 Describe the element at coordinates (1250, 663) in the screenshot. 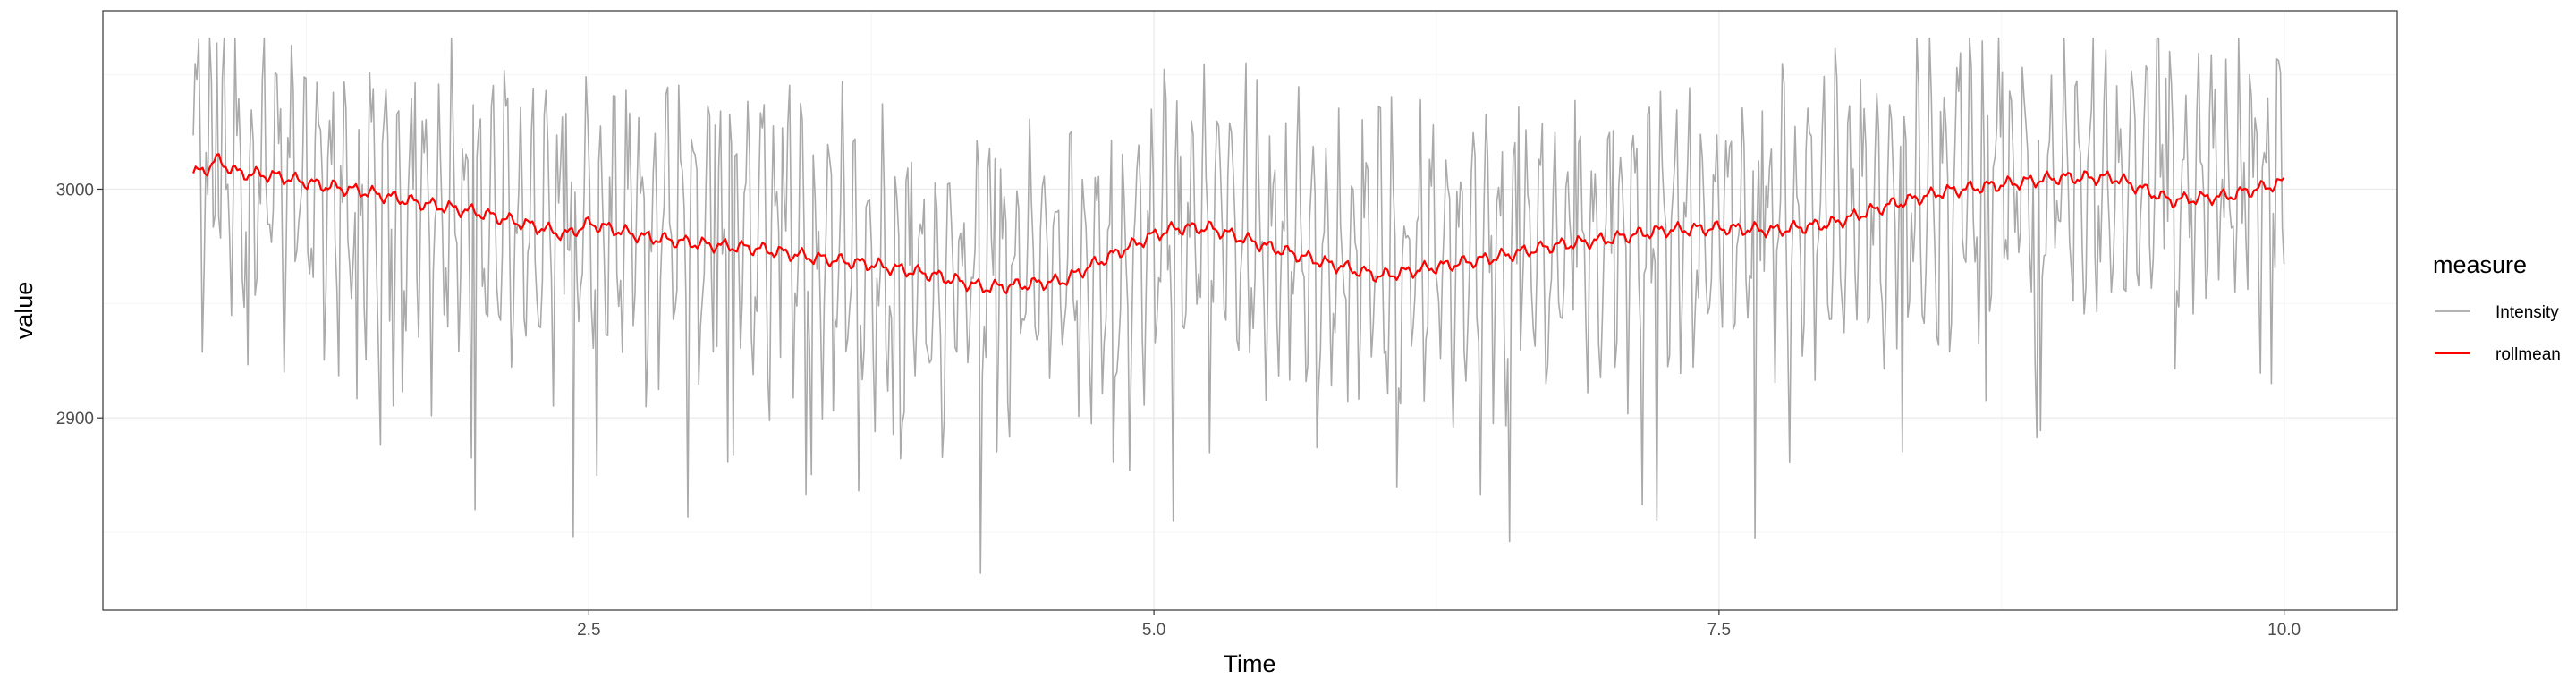

I see `x-axis-title: Time` at that location.